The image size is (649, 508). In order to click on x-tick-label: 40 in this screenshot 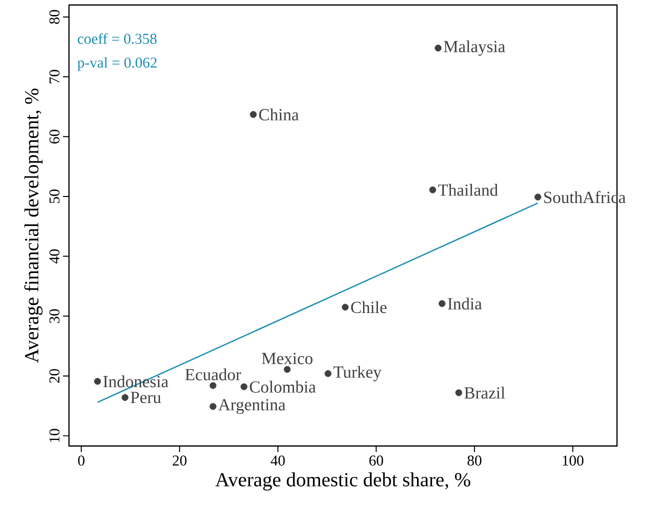, I will do `click(277, 461)`.